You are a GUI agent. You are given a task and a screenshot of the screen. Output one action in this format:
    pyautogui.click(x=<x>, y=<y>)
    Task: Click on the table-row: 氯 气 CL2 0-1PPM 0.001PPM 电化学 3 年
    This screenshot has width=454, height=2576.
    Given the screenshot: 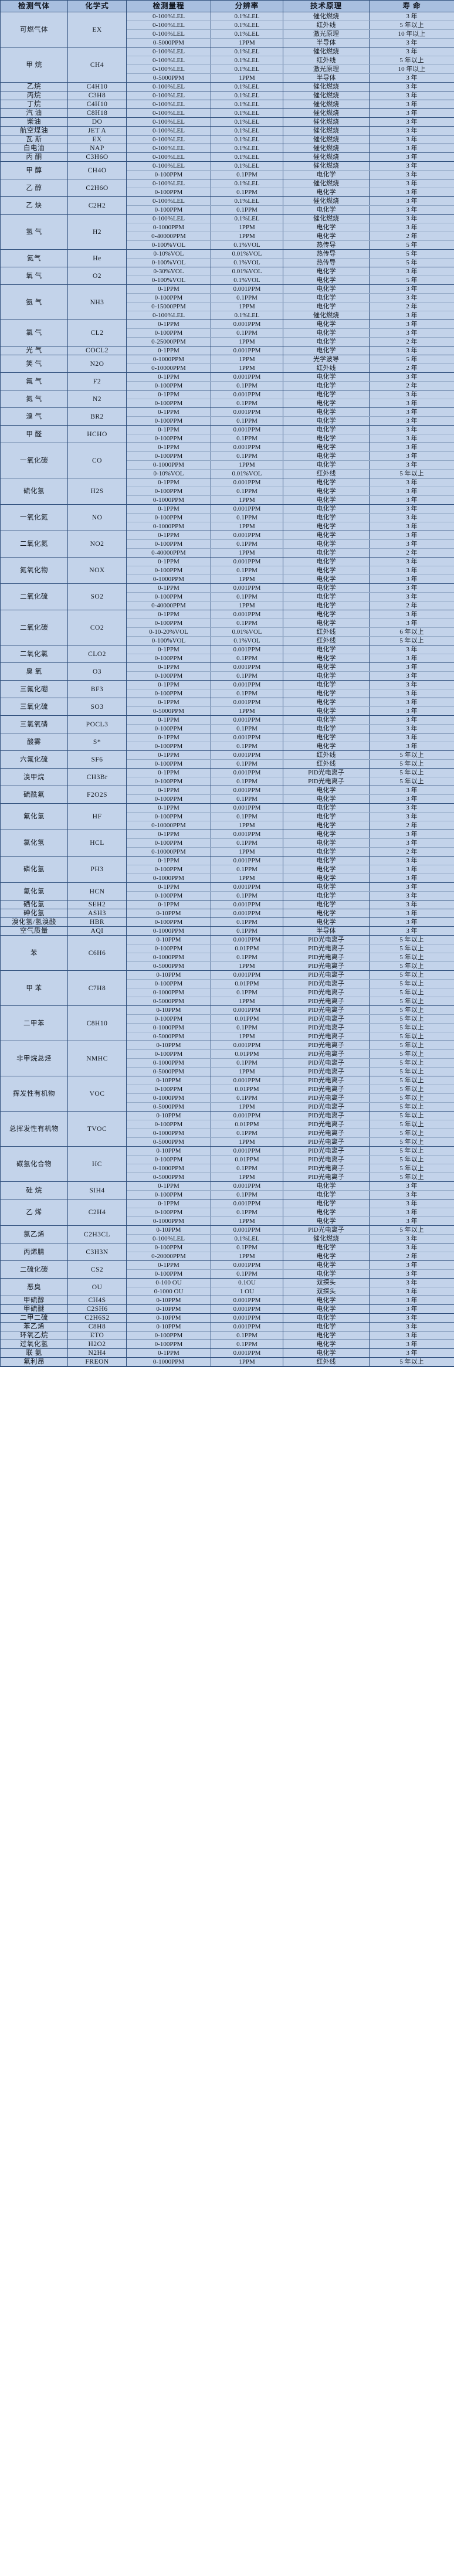 What is the action you would take?
    pyautogui.click(x=227, y=333)
    